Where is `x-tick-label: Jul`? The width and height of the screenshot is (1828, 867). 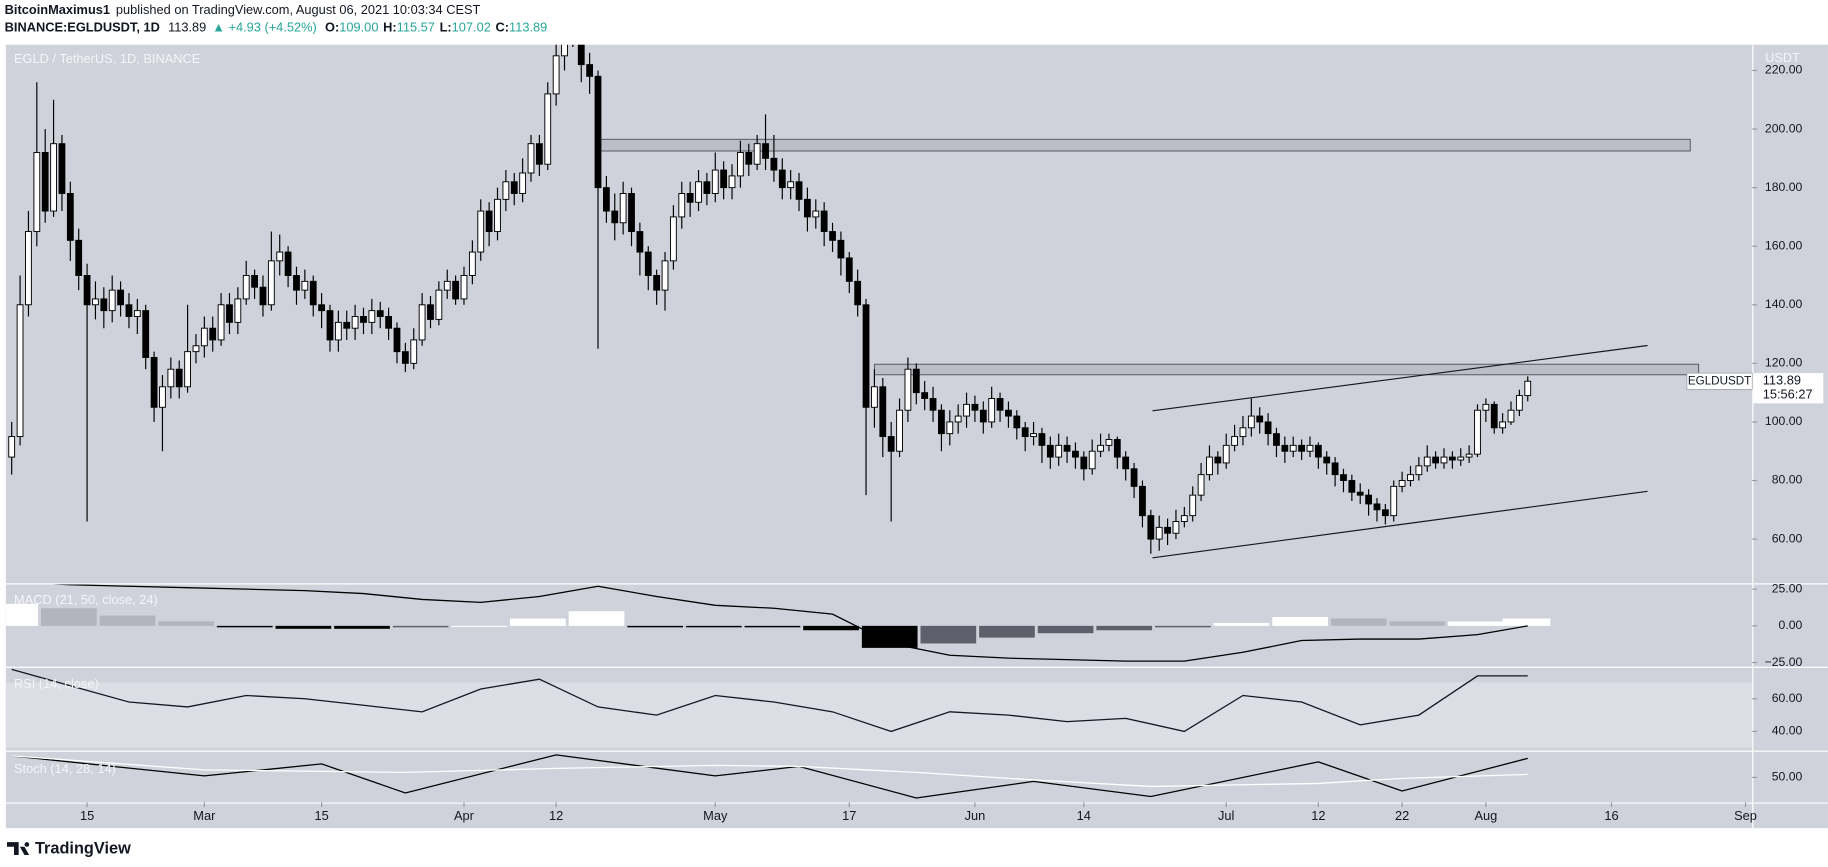
x-tick-label: Jul is located at coordinates (1226, 815).